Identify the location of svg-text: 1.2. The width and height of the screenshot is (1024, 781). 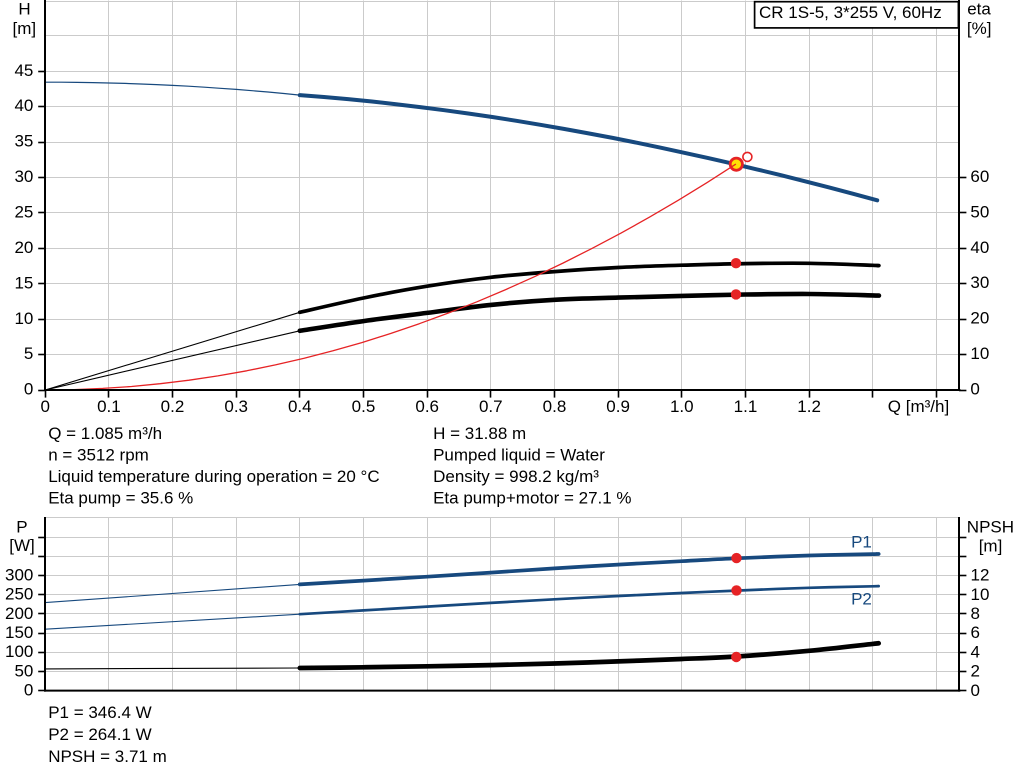
(809, 406).